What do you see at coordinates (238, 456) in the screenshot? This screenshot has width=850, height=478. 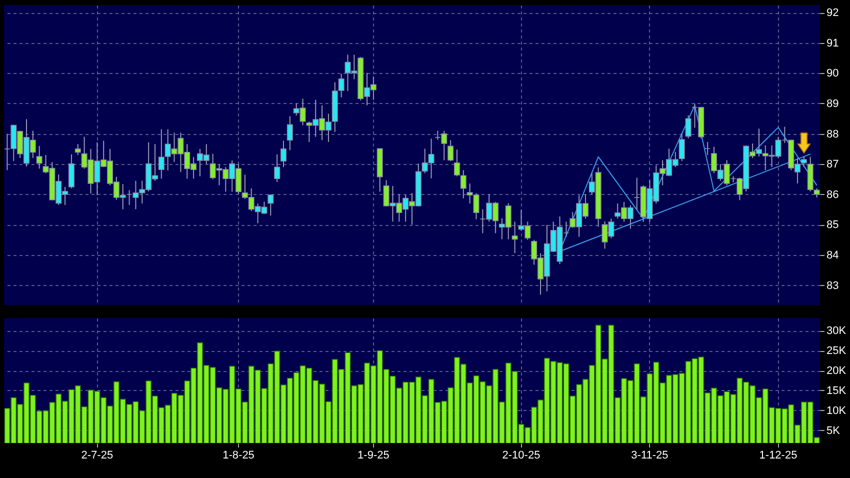 I see `x-tick-label: 1-8-25` at bounding box center [238, 456].